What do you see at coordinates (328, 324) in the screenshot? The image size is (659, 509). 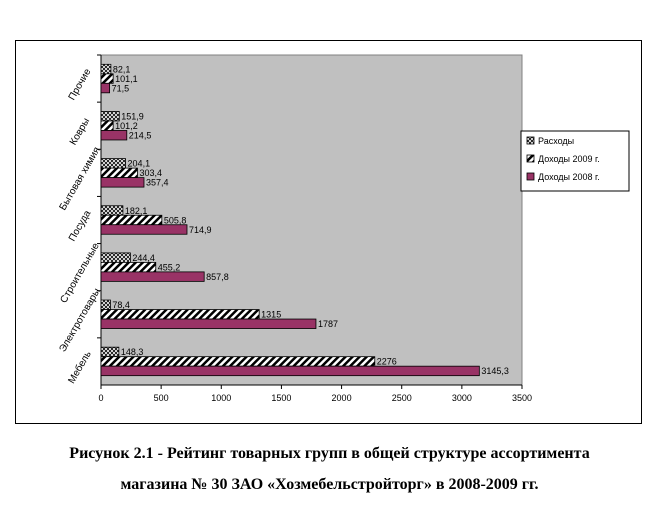 I see `data-label: 1787` at bounding box center [328, 324].